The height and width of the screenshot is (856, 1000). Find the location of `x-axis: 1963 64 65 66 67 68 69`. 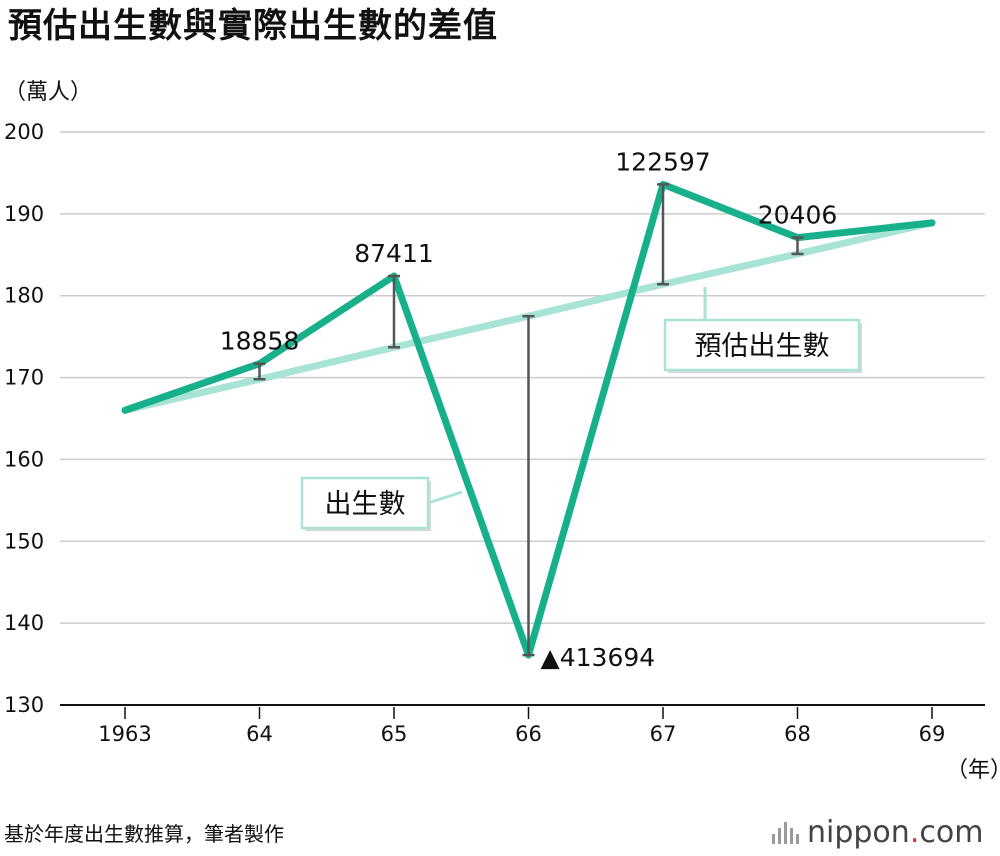

x-axis: 1963 64 65 66 67 68 69 is located at coordinates (521, 726).